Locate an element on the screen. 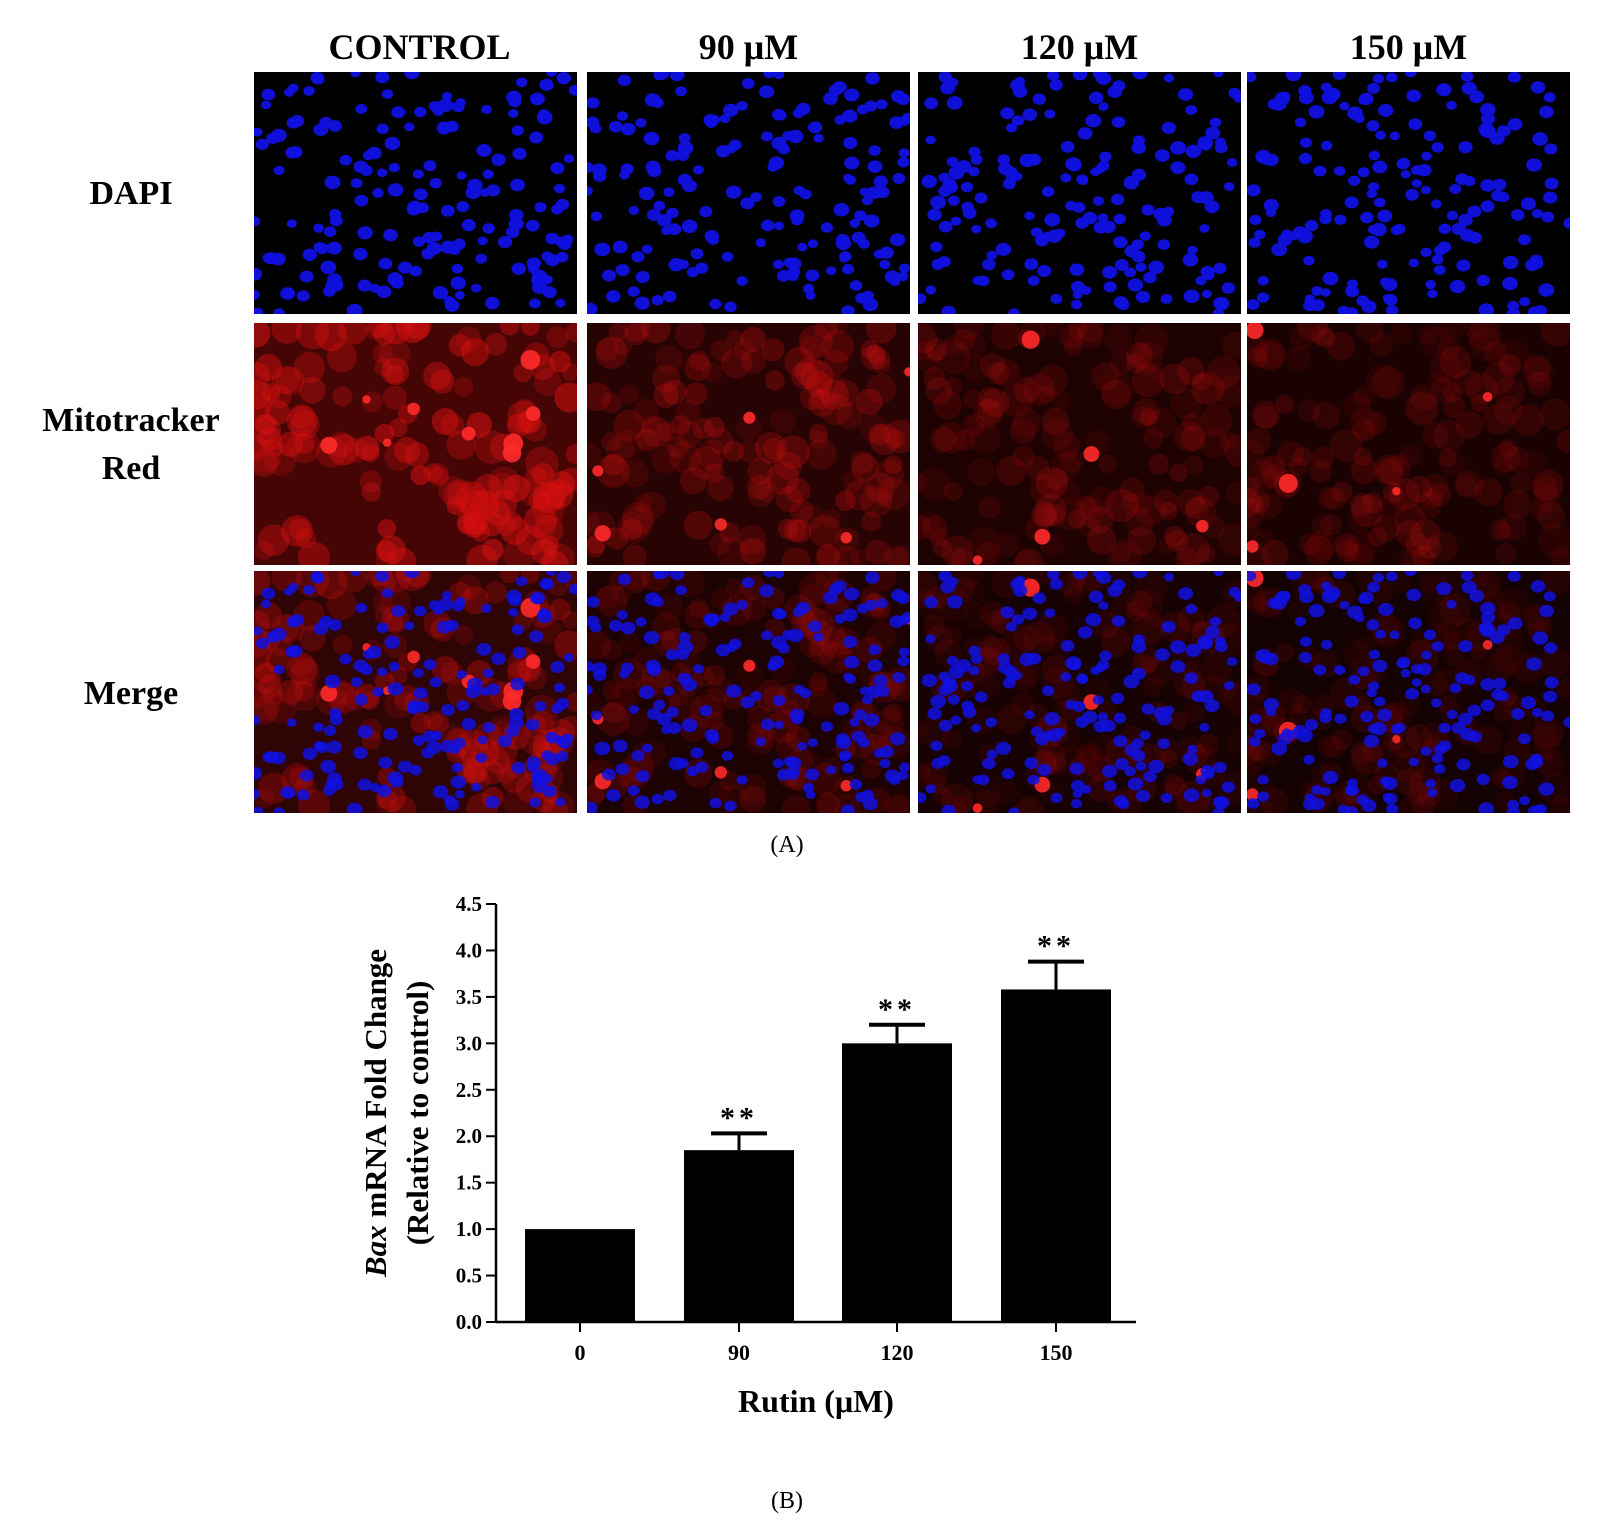 The width and height of the screenshot is (1597, 1528). row-label-mitotracker-red: Mitotracker Red is located at coordinates (131, 445).